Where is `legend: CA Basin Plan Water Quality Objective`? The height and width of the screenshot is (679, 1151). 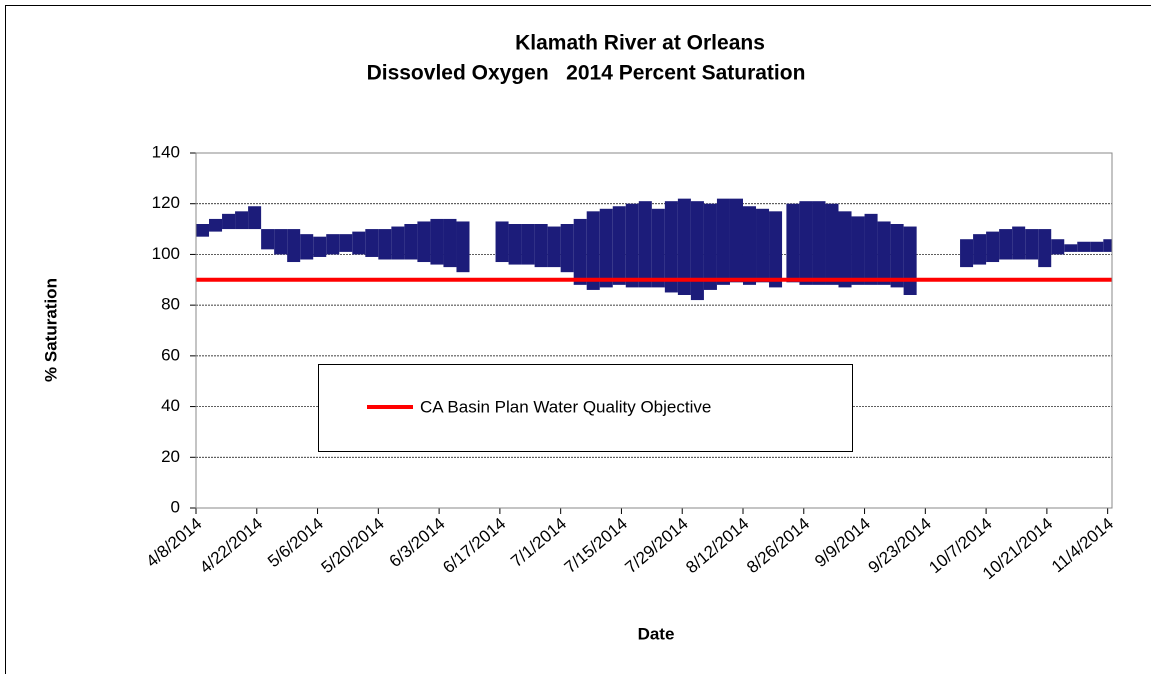
legend: CA Basin Plan Water Quality Objective is located at coordinates (586, 408).